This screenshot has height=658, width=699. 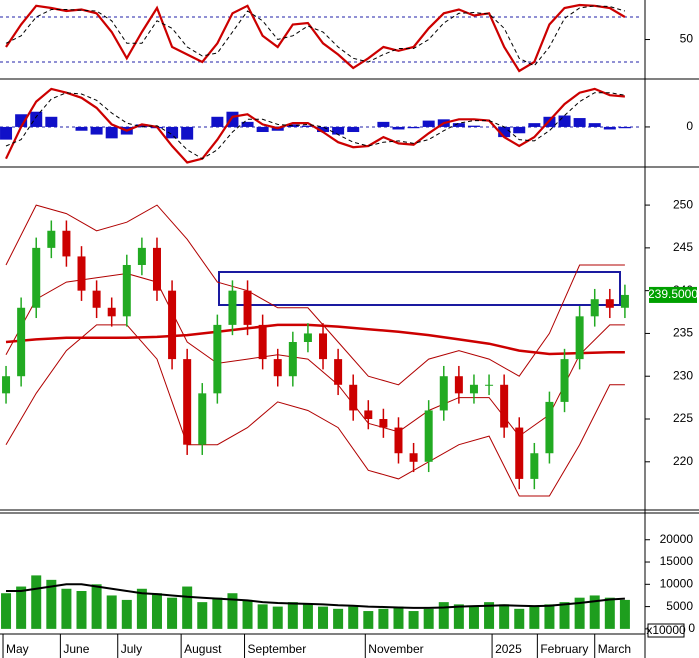 I want to click on x-tick-label: February, so click(x=564, y=649).